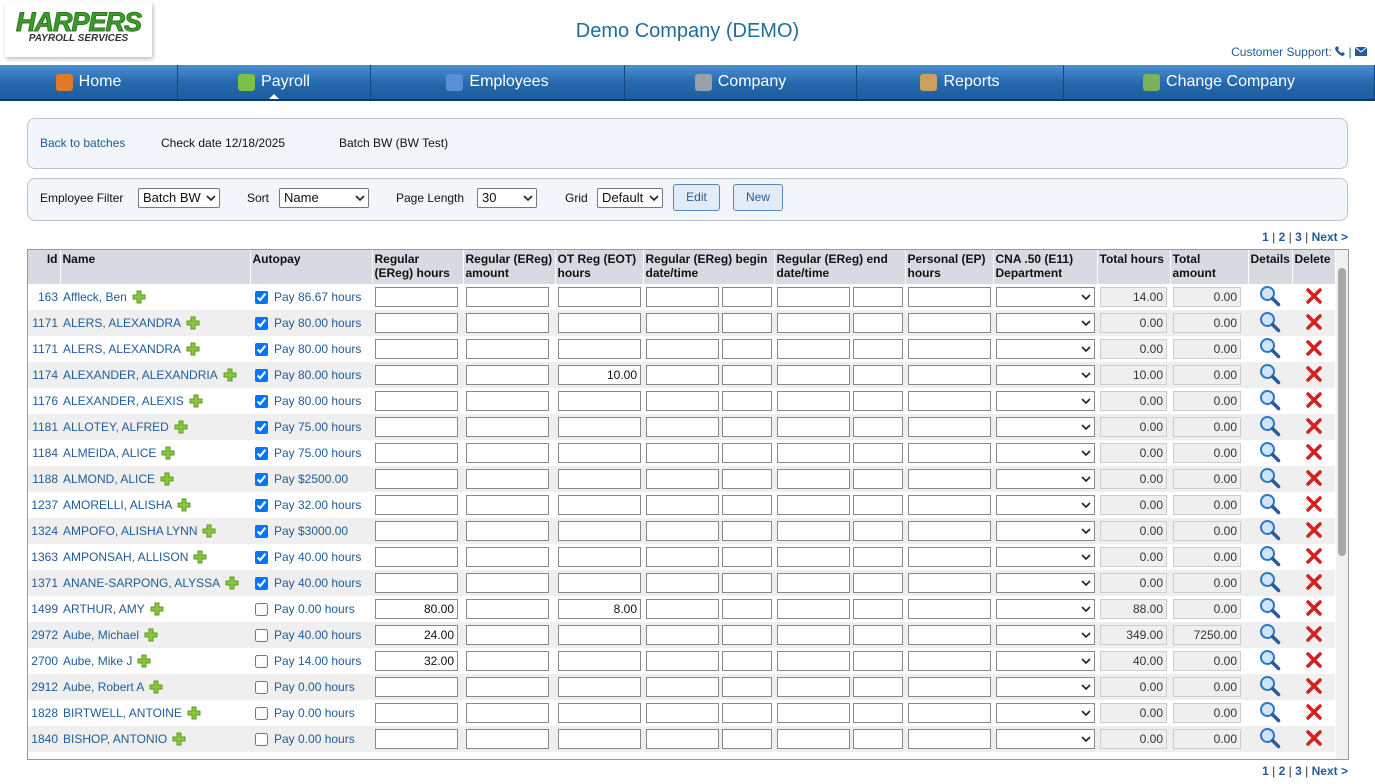  Describe the element at coordinates (104, 609) in the screenshot. I see `employee-name: ARTHUR, AMY` at that location.